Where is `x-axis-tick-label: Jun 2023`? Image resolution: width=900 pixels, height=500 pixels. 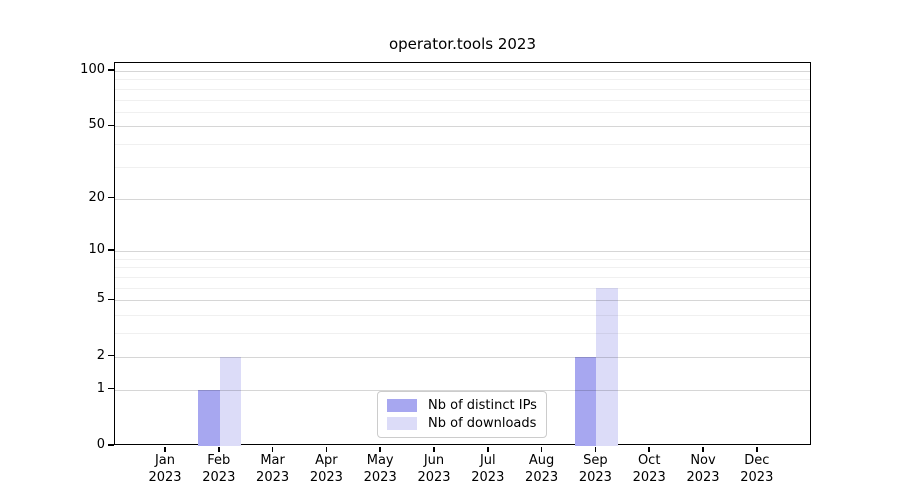 x-axis-tick-label: Jun 2023 is located at coordinates (434, 469).